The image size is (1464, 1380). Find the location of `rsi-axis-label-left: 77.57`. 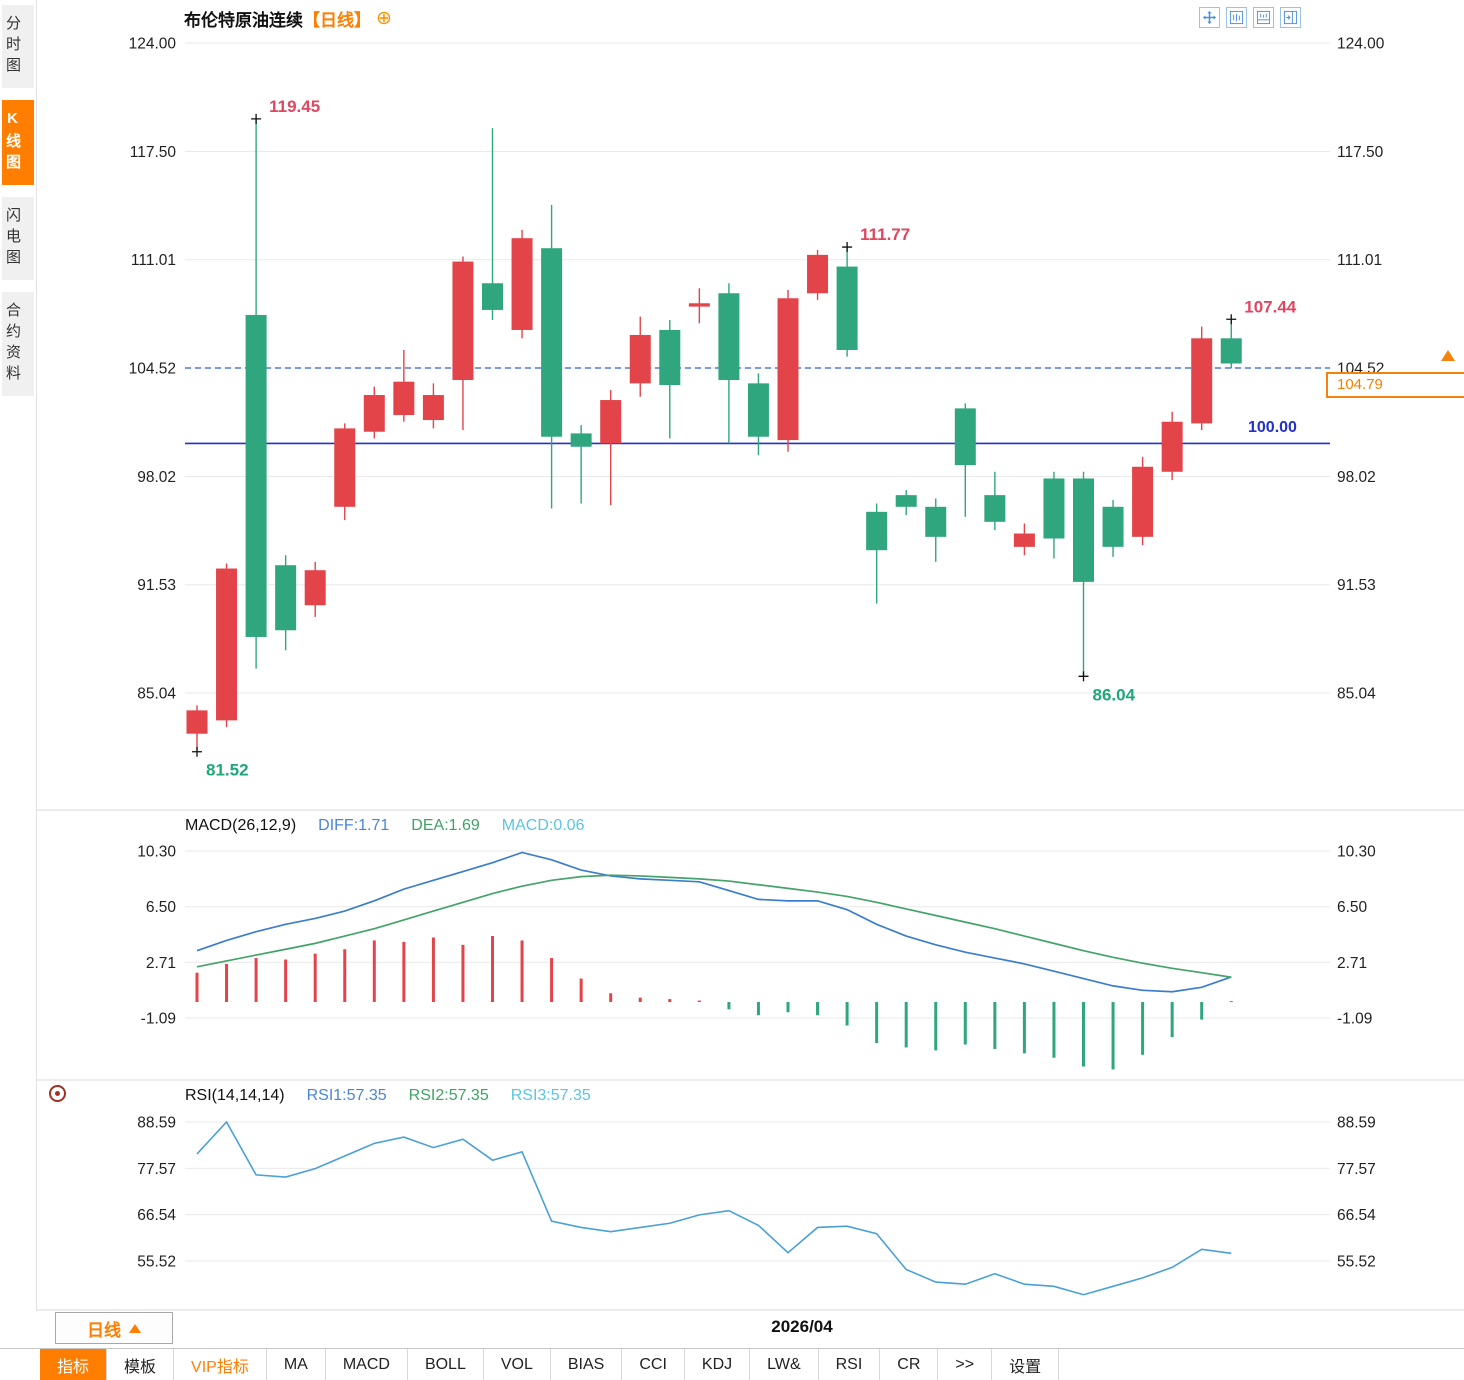

rsi-axis-label-left: 77.57 is located at coordinates (156, 1169).